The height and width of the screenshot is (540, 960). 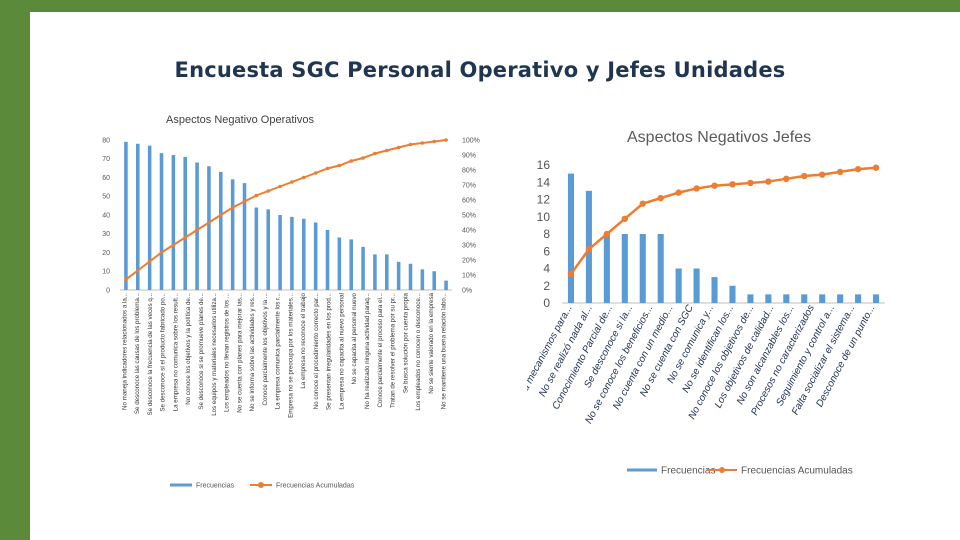 I want to click on chart-title: Aspectos Negativo Operativos, so click(x=240, y=120).